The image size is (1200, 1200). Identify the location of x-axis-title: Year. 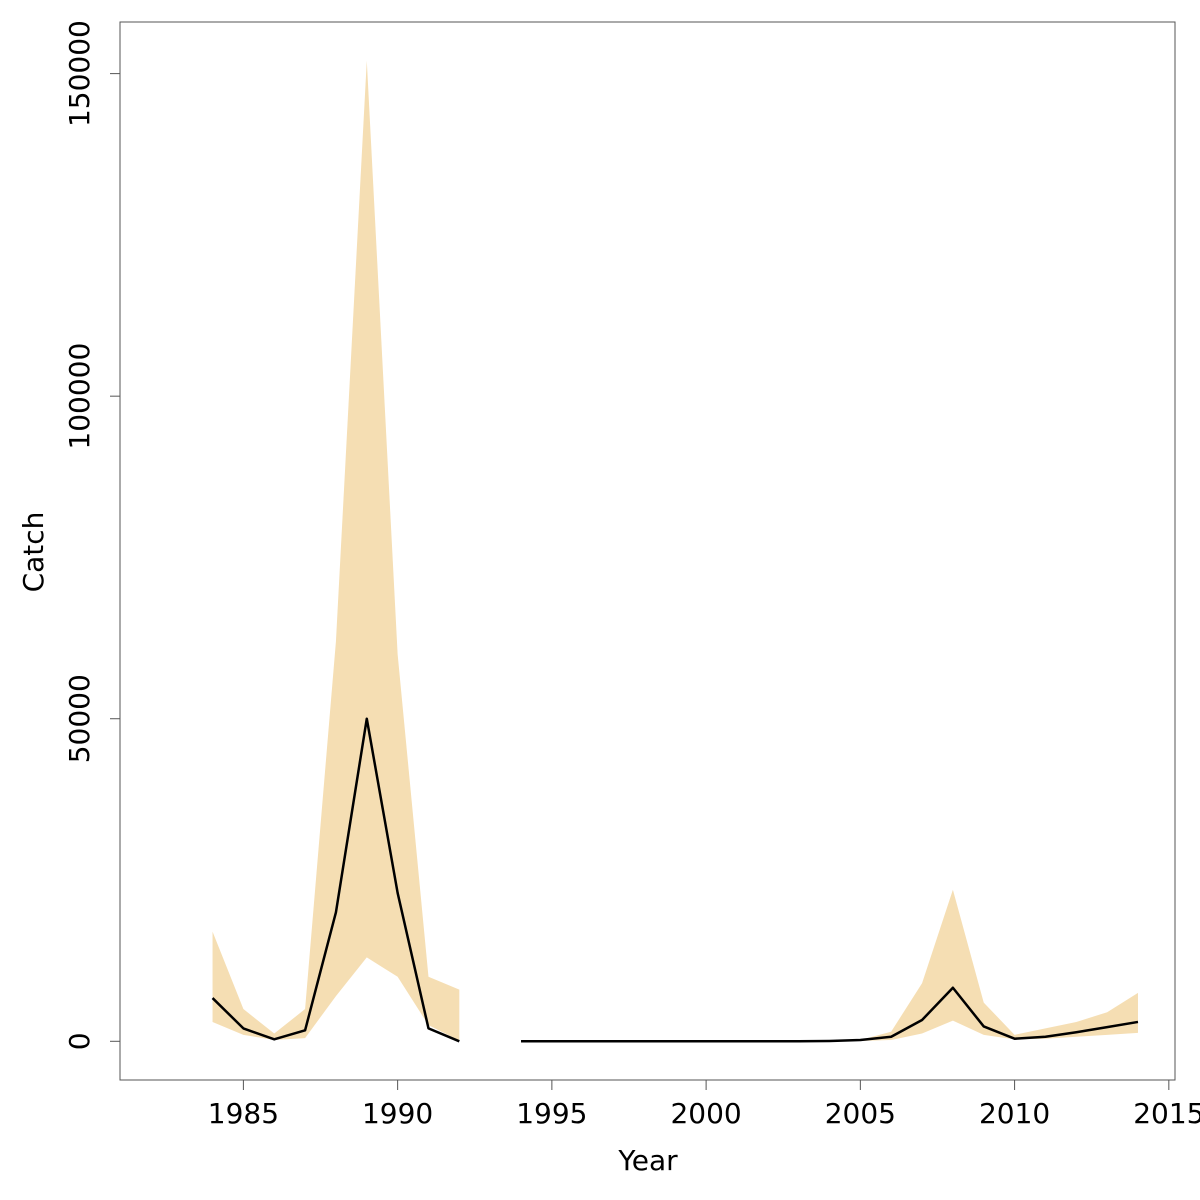
(647, 1160).